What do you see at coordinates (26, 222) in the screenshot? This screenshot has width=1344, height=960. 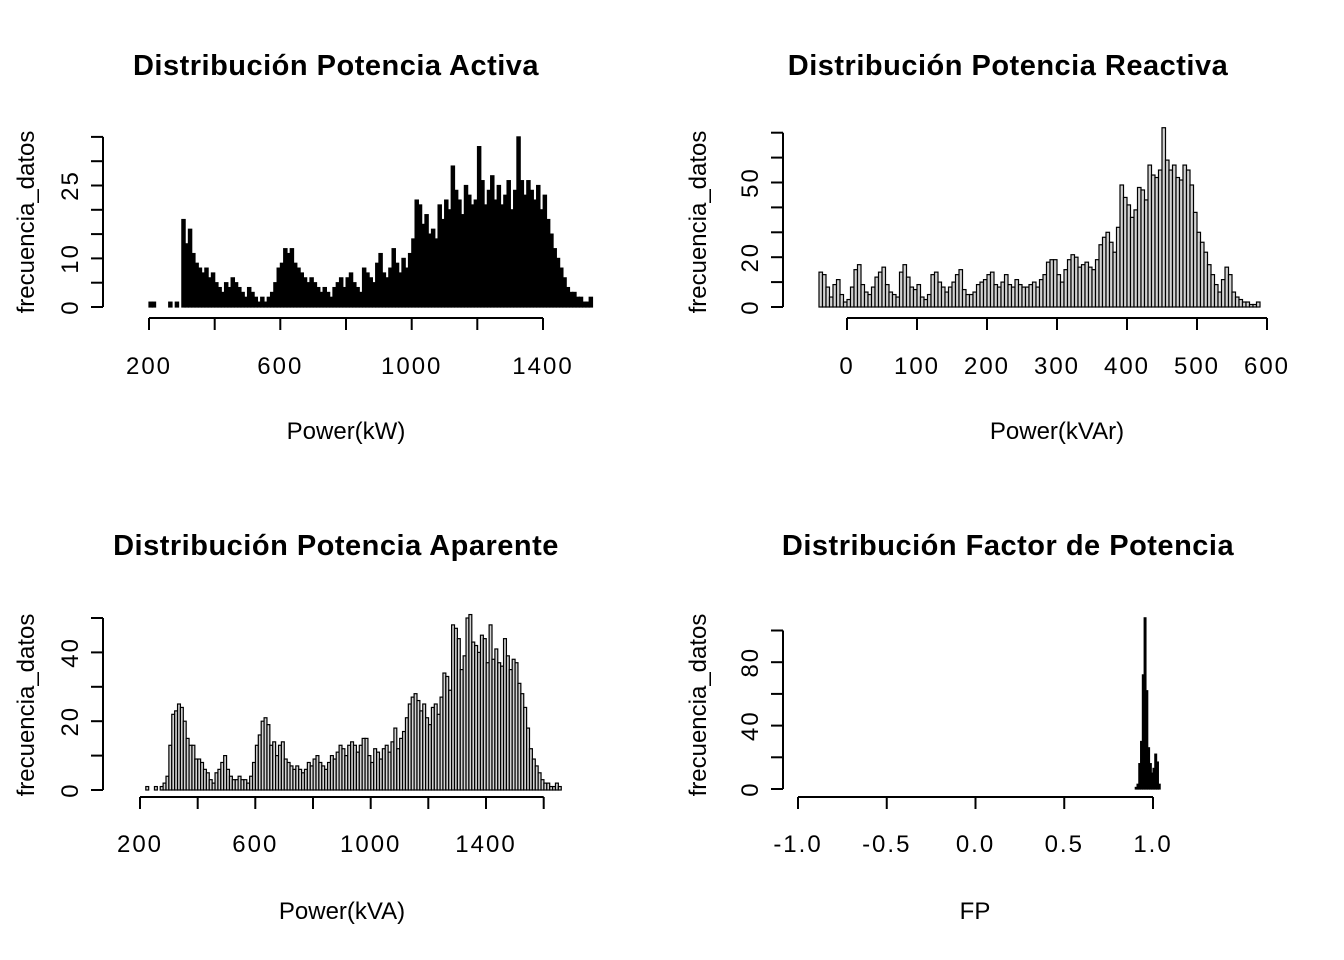 I see `y-axis-title-activa: frecuencia_datos` at bounding box center [26, 222].